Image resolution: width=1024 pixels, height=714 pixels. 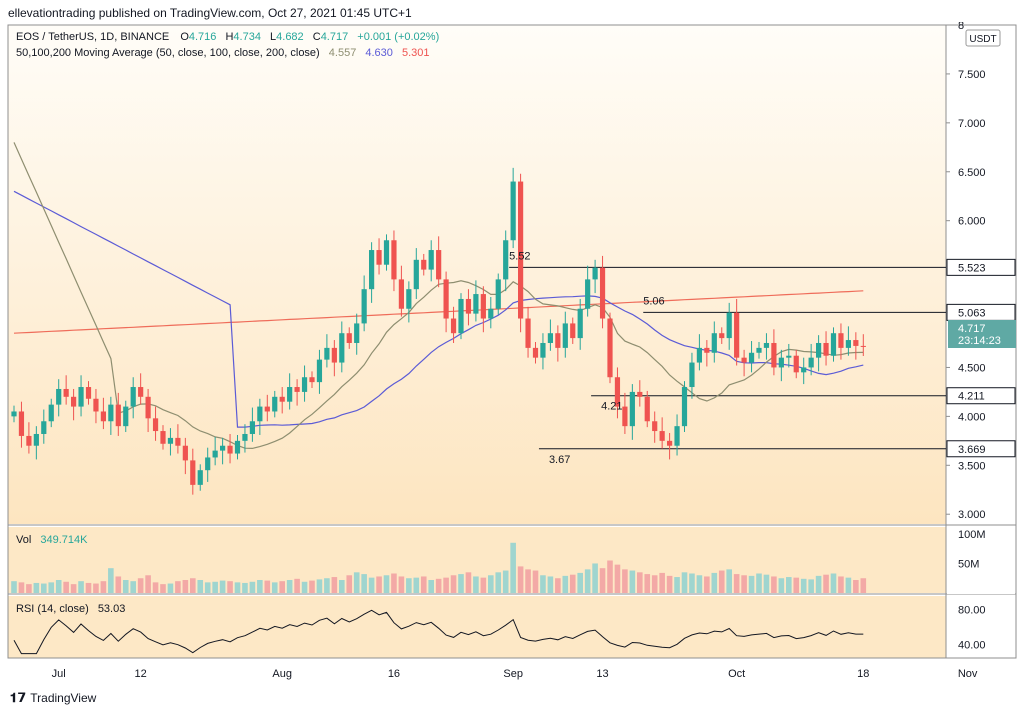 I want to click on level-axis-label: 3.669, so click(x=972, y=450).